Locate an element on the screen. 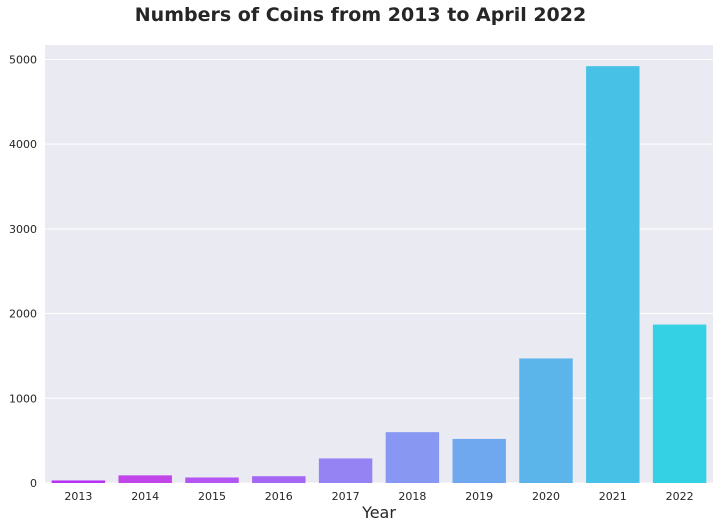 This screenshot has width=721, height=528. x-axis-label: Year is located at coordinates (378, 512).